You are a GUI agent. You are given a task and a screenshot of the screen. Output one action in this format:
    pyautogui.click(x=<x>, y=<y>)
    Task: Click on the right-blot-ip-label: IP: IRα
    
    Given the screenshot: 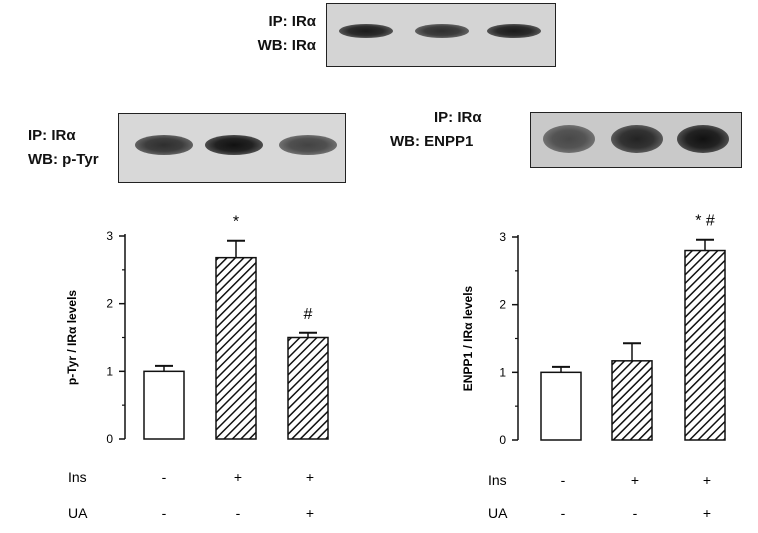 What is the action you would take?
    pyautogui.click(x=458, y=117)
    